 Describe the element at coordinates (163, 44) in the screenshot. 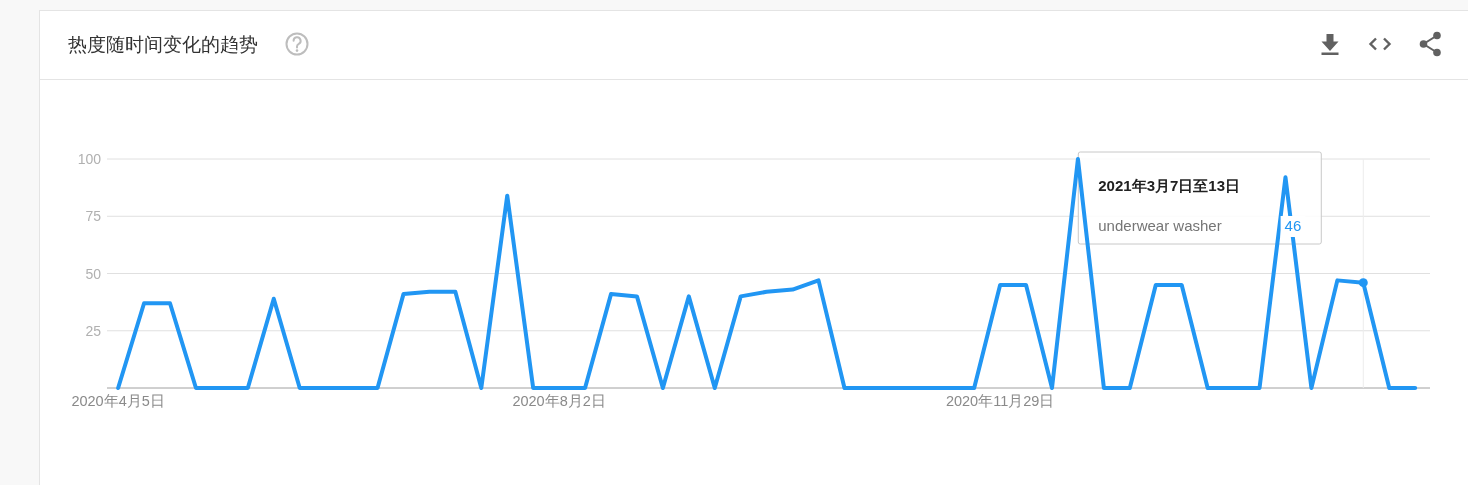

I see `chart-title: 热度随时间变化的趋势` at that location.